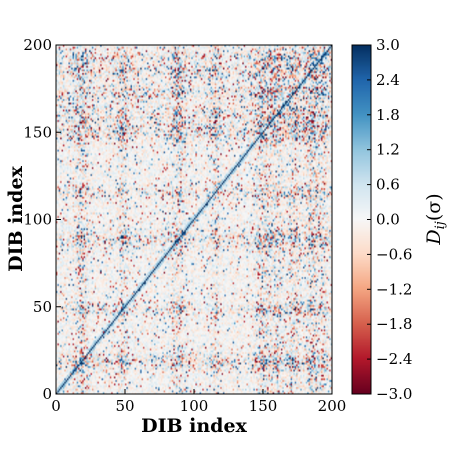  What do you see at coordinates (56, 406) in the screenshot?
I see `x-tick-label: 0` at bounding box center [56, 406].